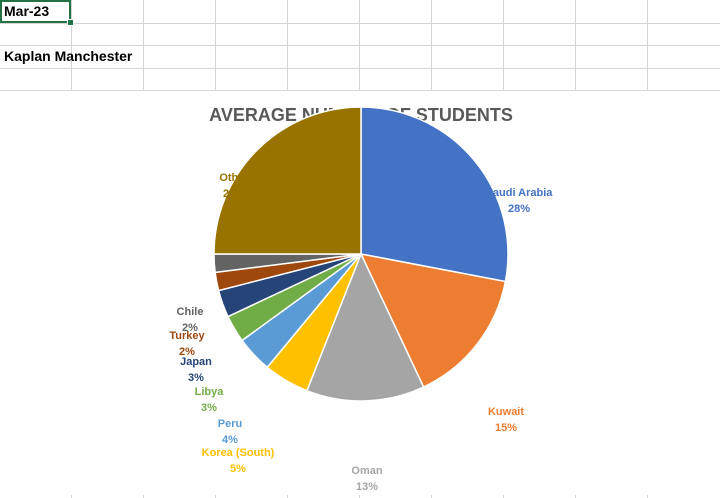 This screenshot has height=498, width=720. What do you see at coordinates (366, 471) in the screenshot?
I see `data-label-name: Oman` at bounding box center [366, 471].